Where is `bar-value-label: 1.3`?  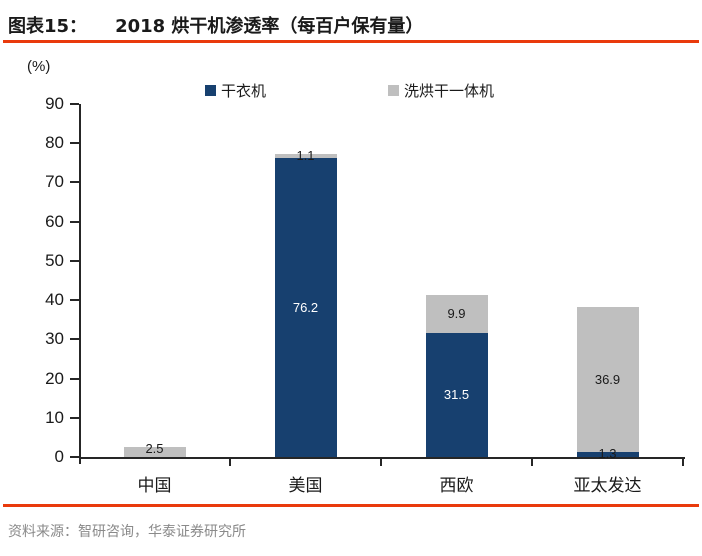
bar-value-label: 1.3 is located at coordinates (607, 453).